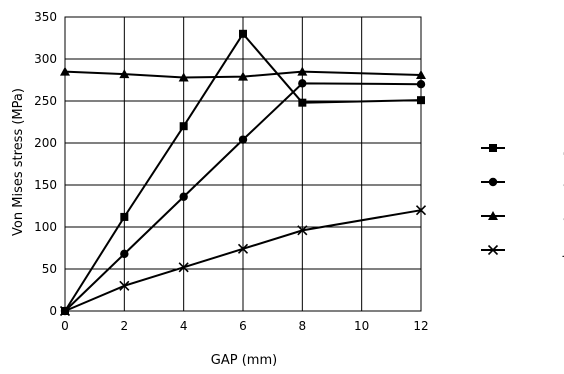  Describe the element at coordinates (563, 250) in the screenshot. I see `legend-label: بال تیر` at that location.